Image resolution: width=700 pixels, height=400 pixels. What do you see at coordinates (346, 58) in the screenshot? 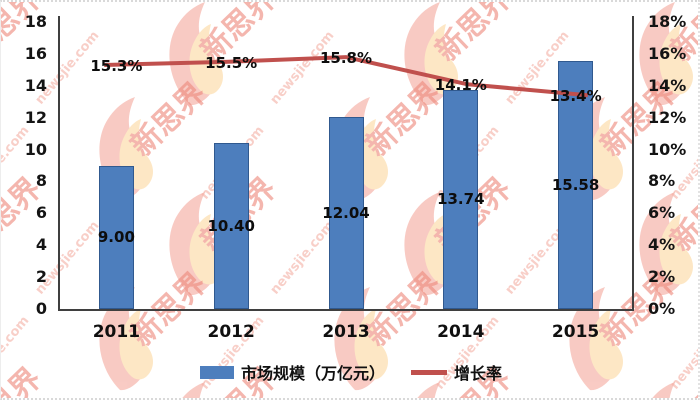
I see `growth-point-label: 15.8%` at bounding box center [346, 58].